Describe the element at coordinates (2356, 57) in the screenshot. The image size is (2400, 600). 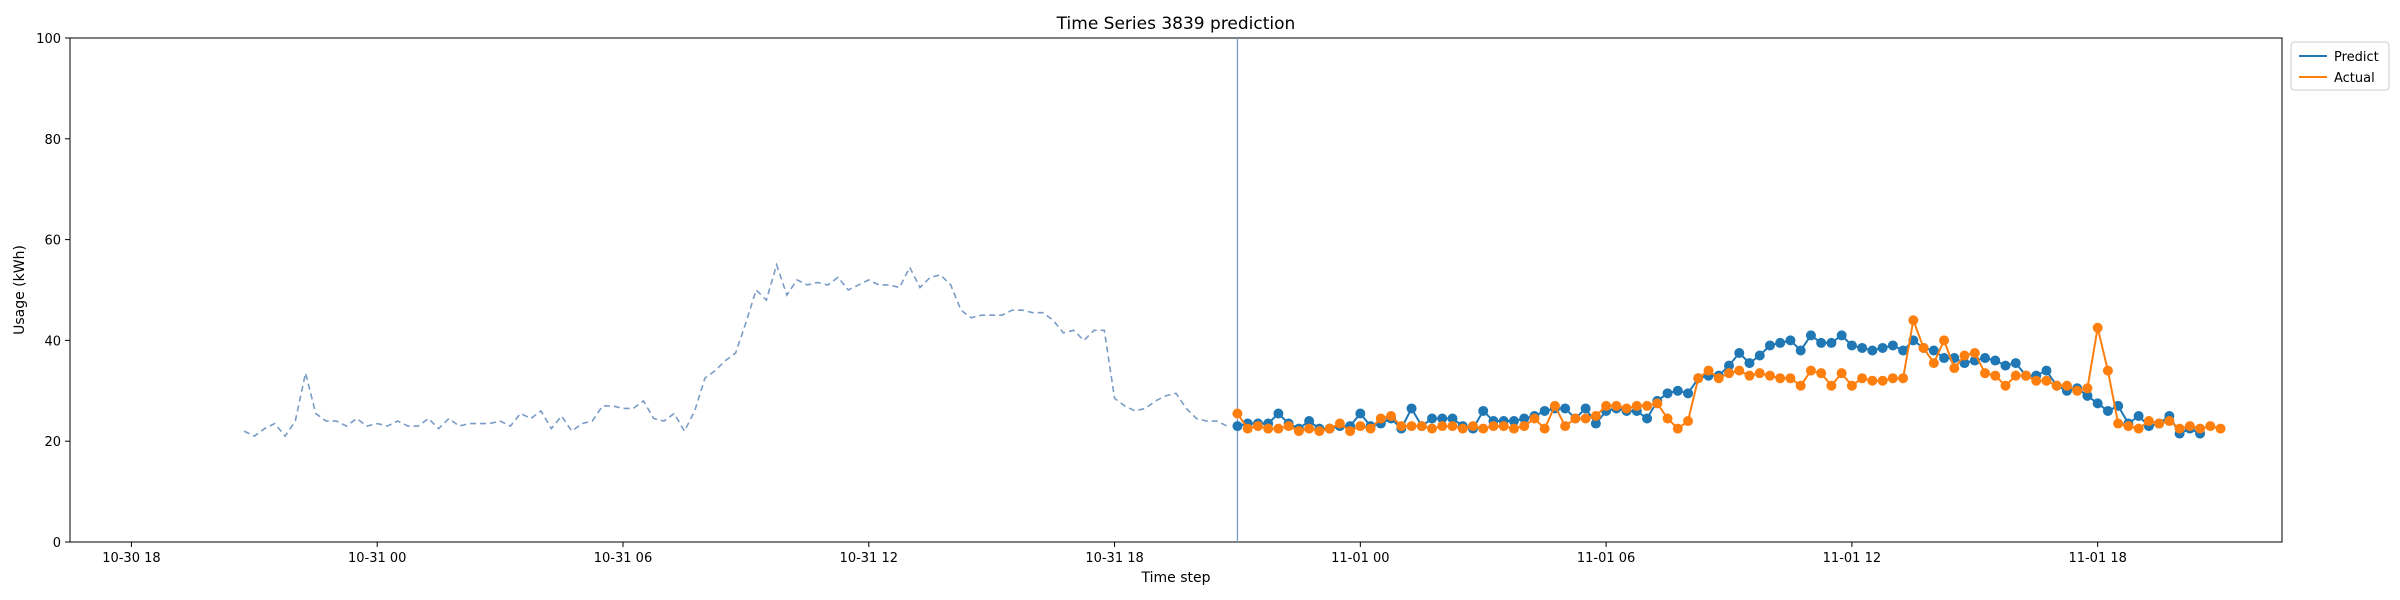
I see `legend-label-predict: Predict` at that location.